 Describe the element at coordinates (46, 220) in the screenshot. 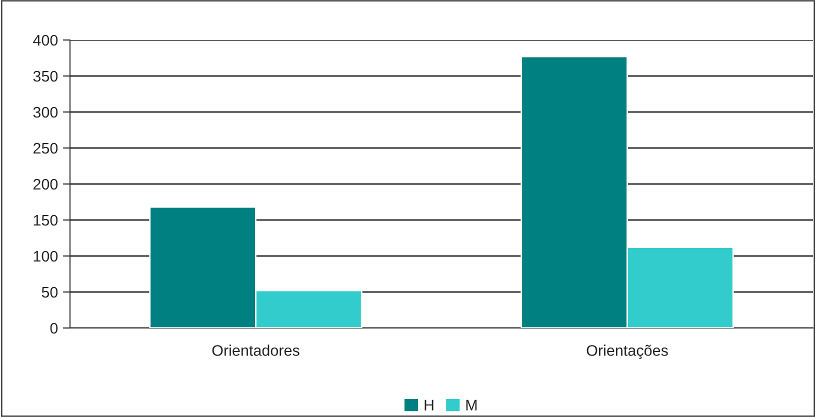

I see `y-tick-label: 150` at that location.